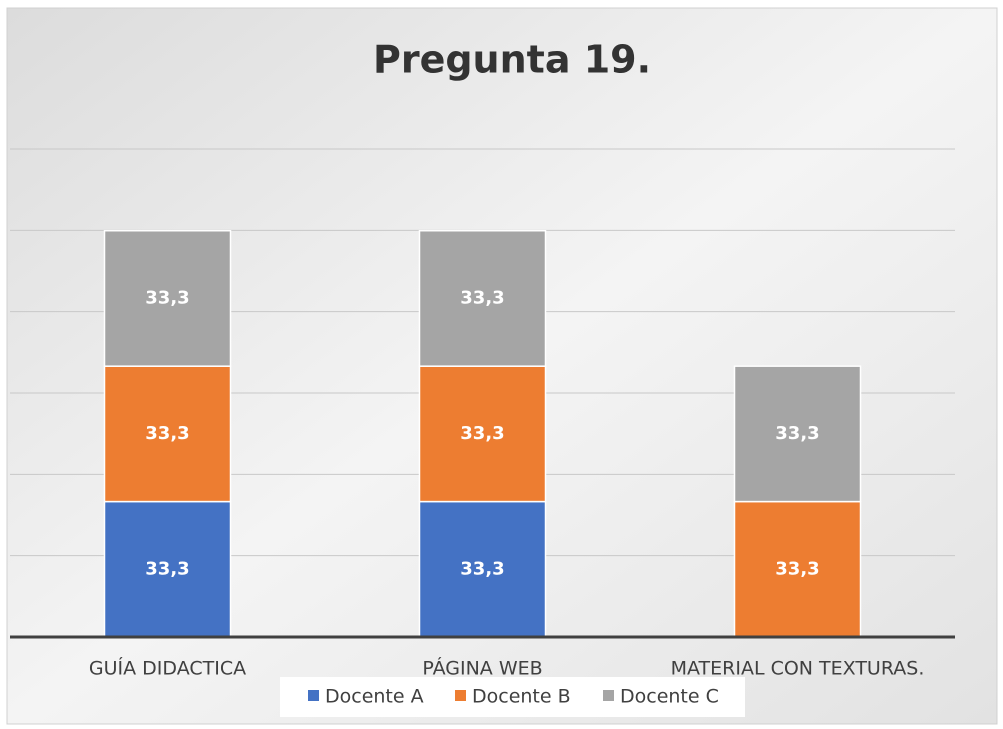 The image size is (1003, 729). I want to click on legend-label: Docente A, so click(374, 697).